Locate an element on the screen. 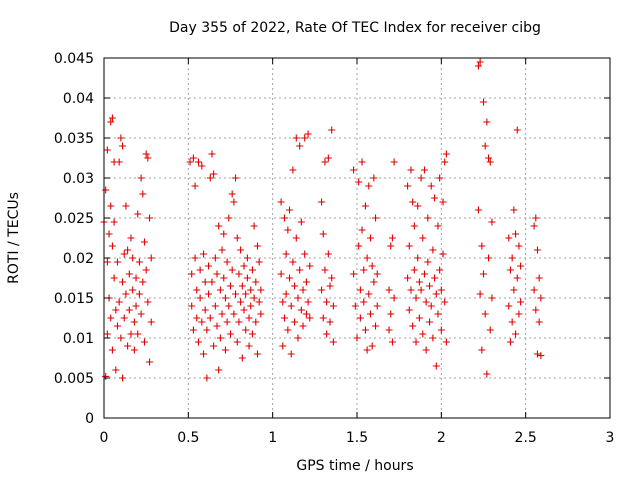 Image resolution: width=640 pixels, height=480 pixels. y-axis-label: ROTI / TECUs is located at coordinates (14, 238).